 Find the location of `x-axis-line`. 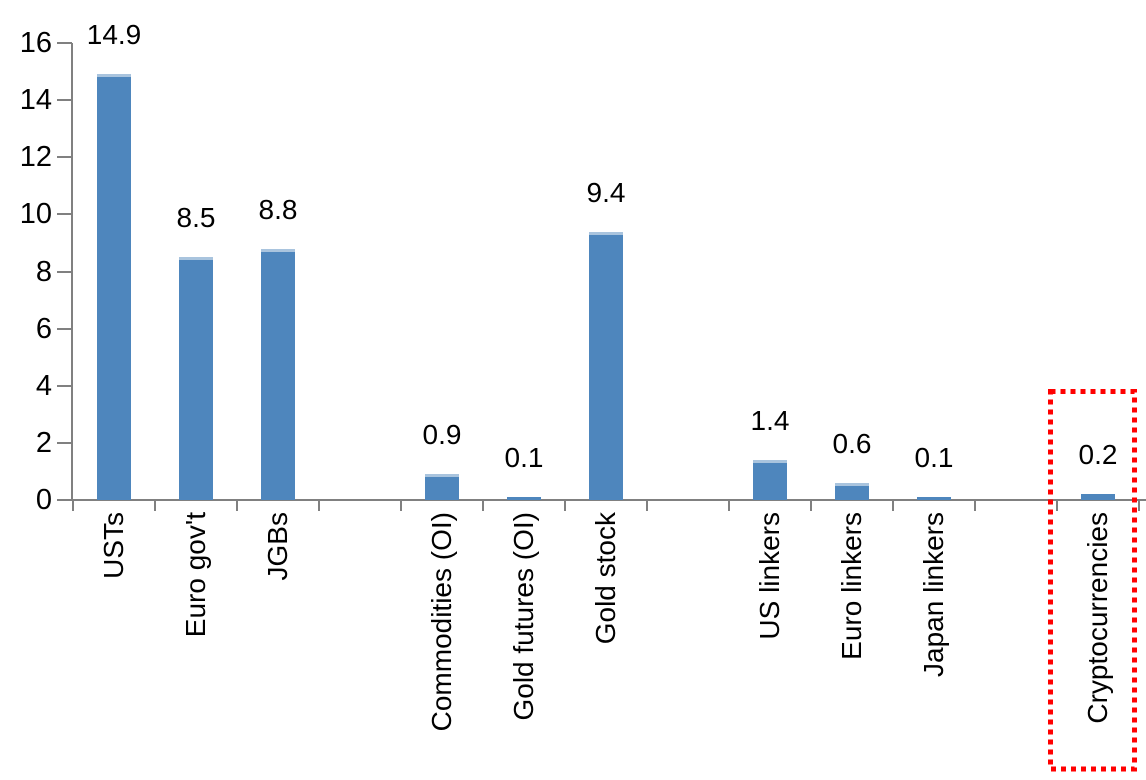

x-axis-line is located at coordinates (608, 500).